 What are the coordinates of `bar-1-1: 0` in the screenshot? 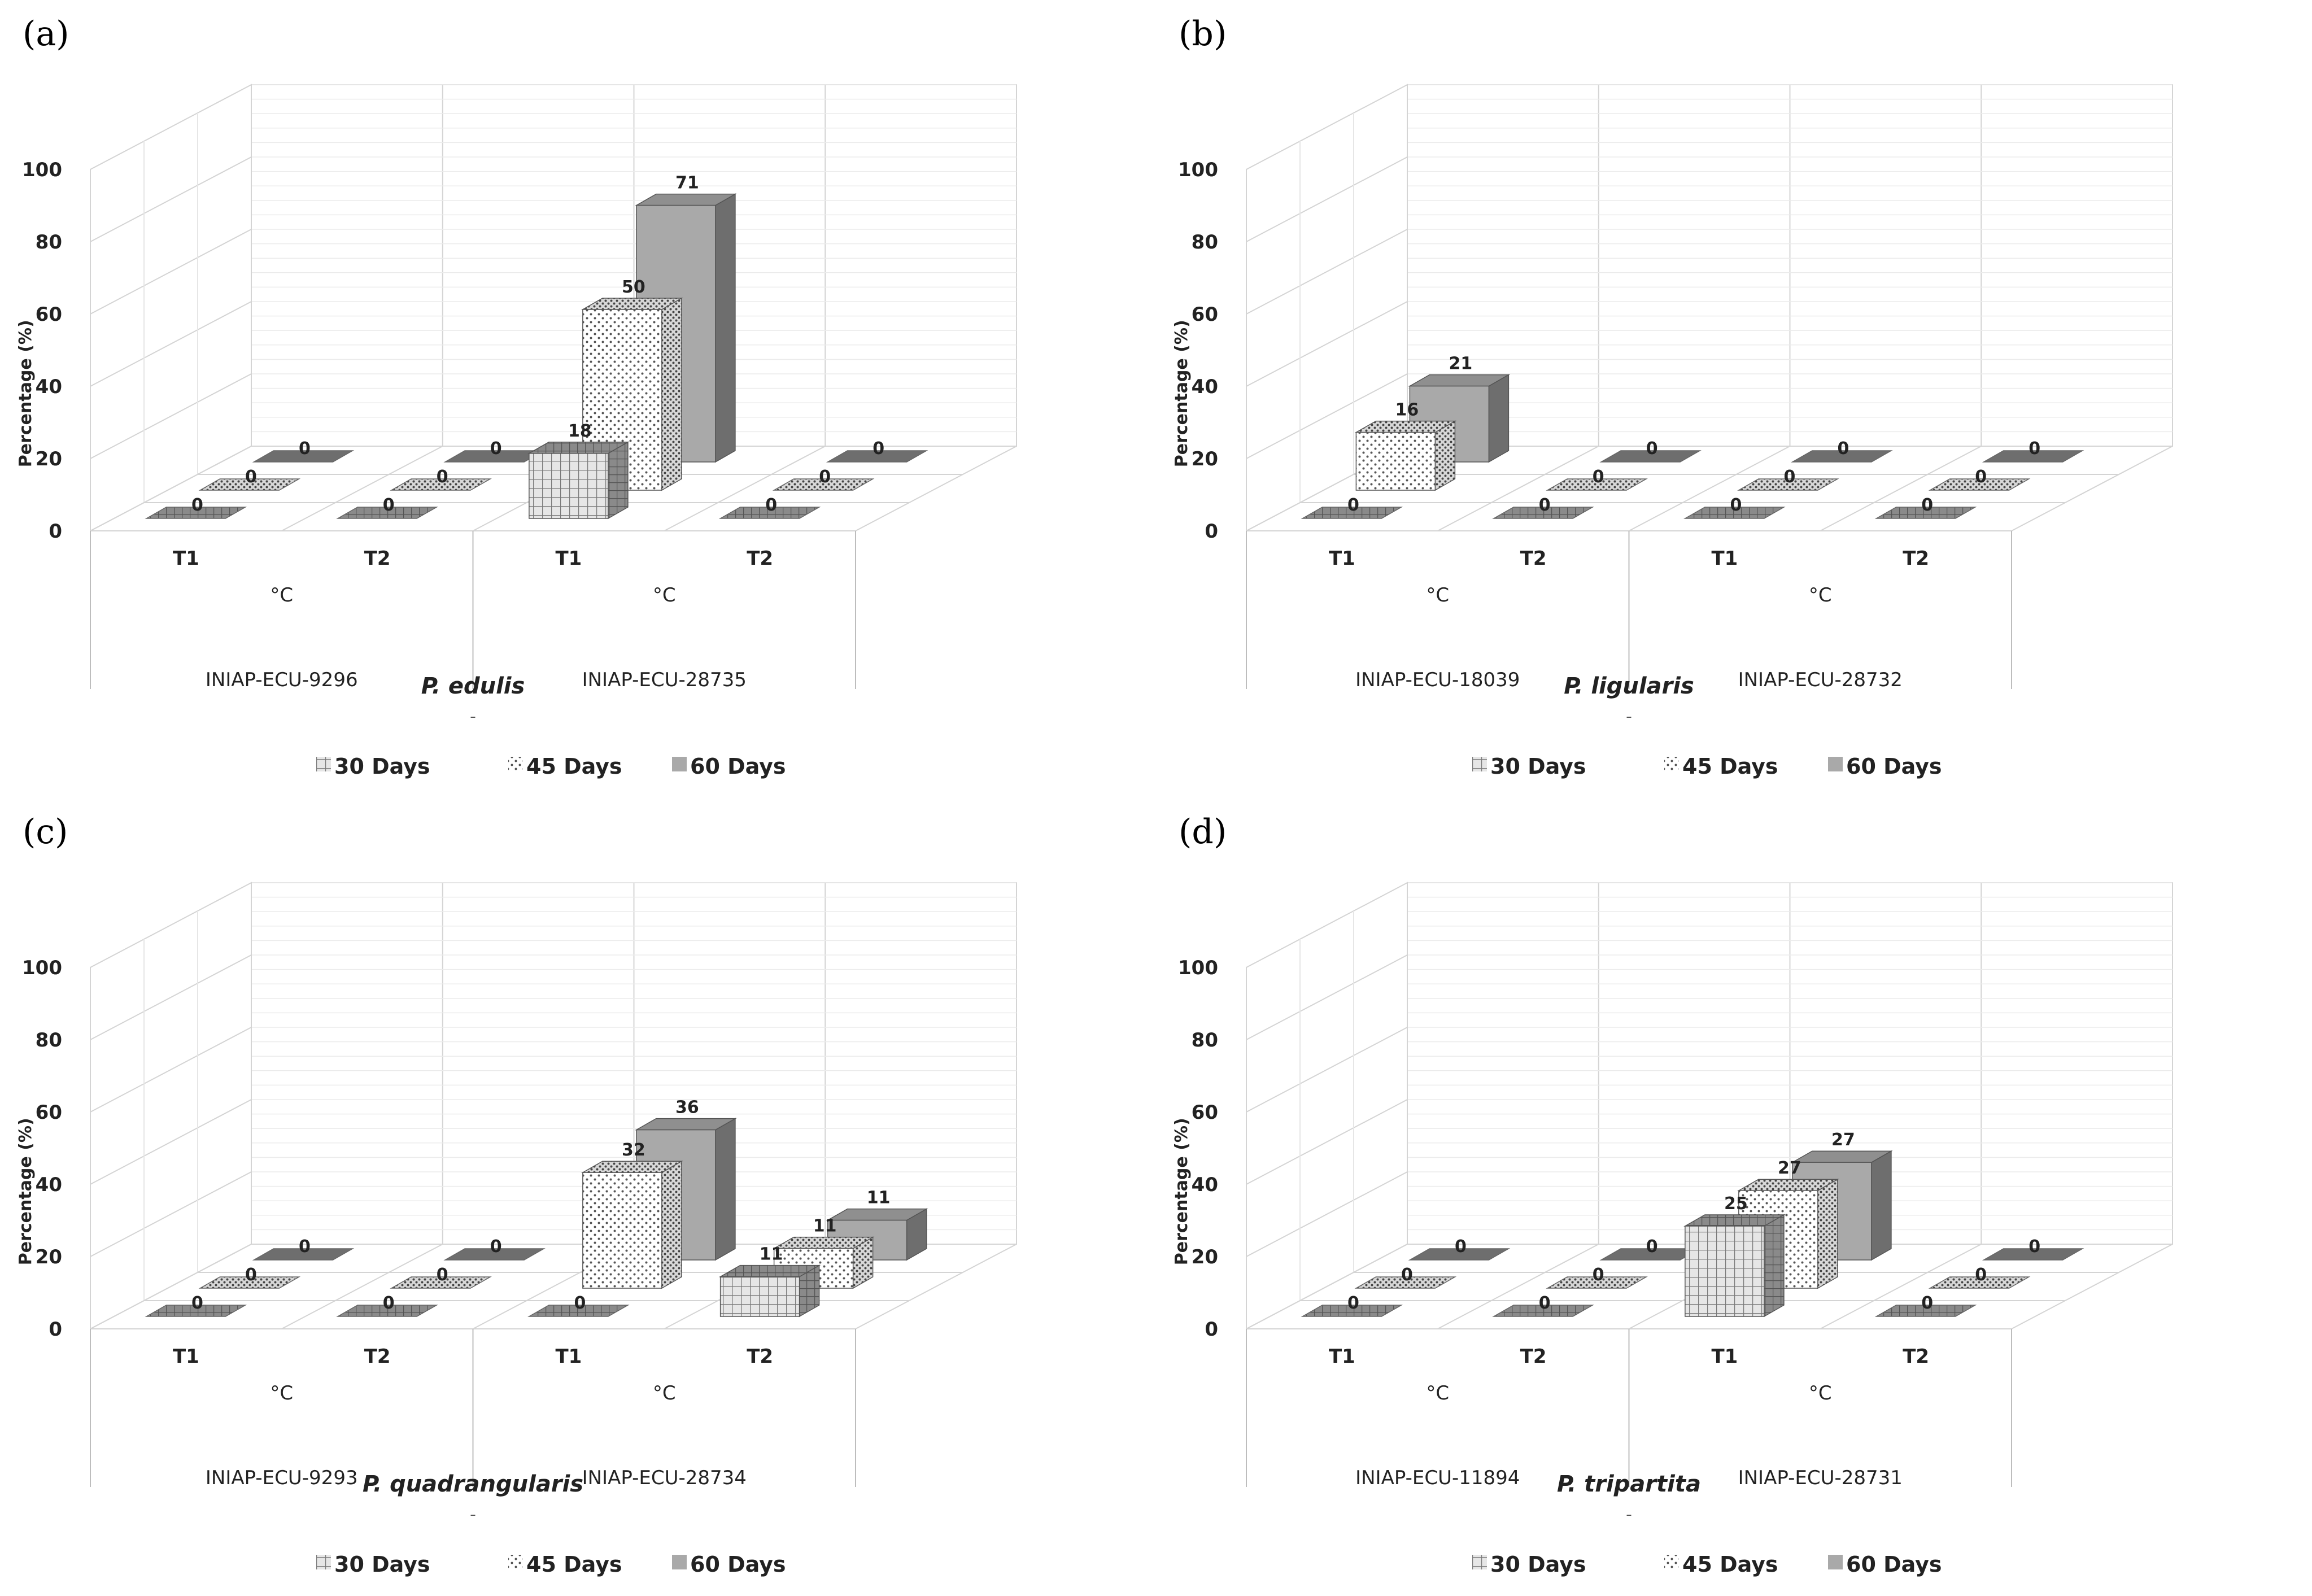 It's located at (1597, 479).